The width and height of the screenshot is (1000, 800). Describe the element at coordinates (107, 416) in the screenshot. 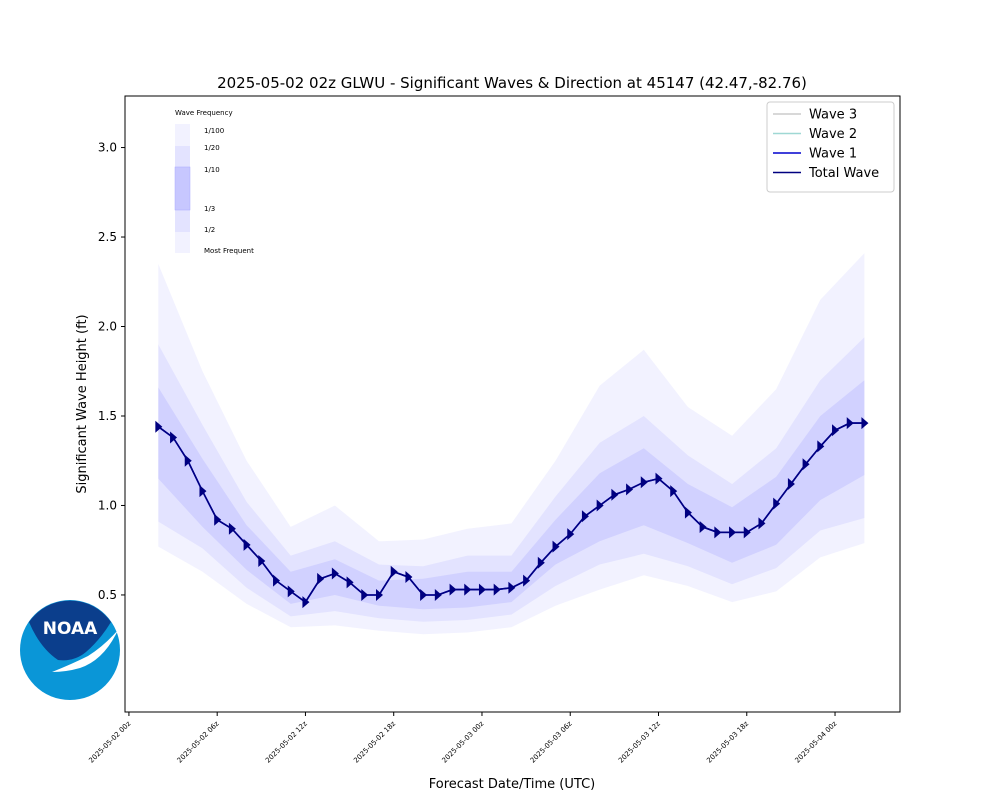

I see `y-tick-label: 1.5` at that location.